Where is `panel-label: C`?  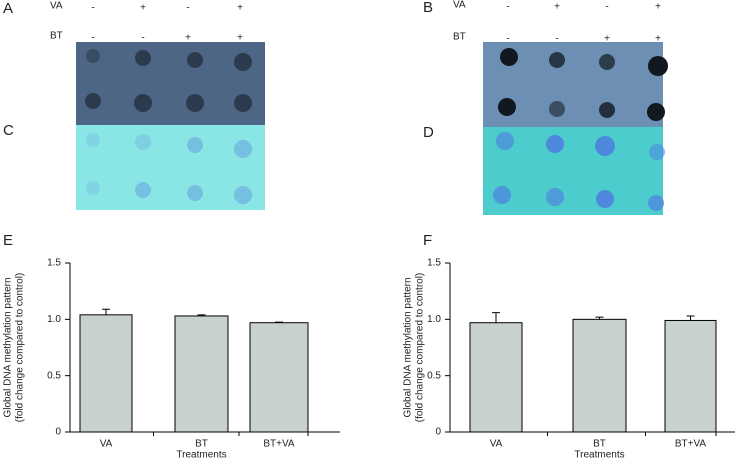 panel-label: C is located at coordinates (8, 130).